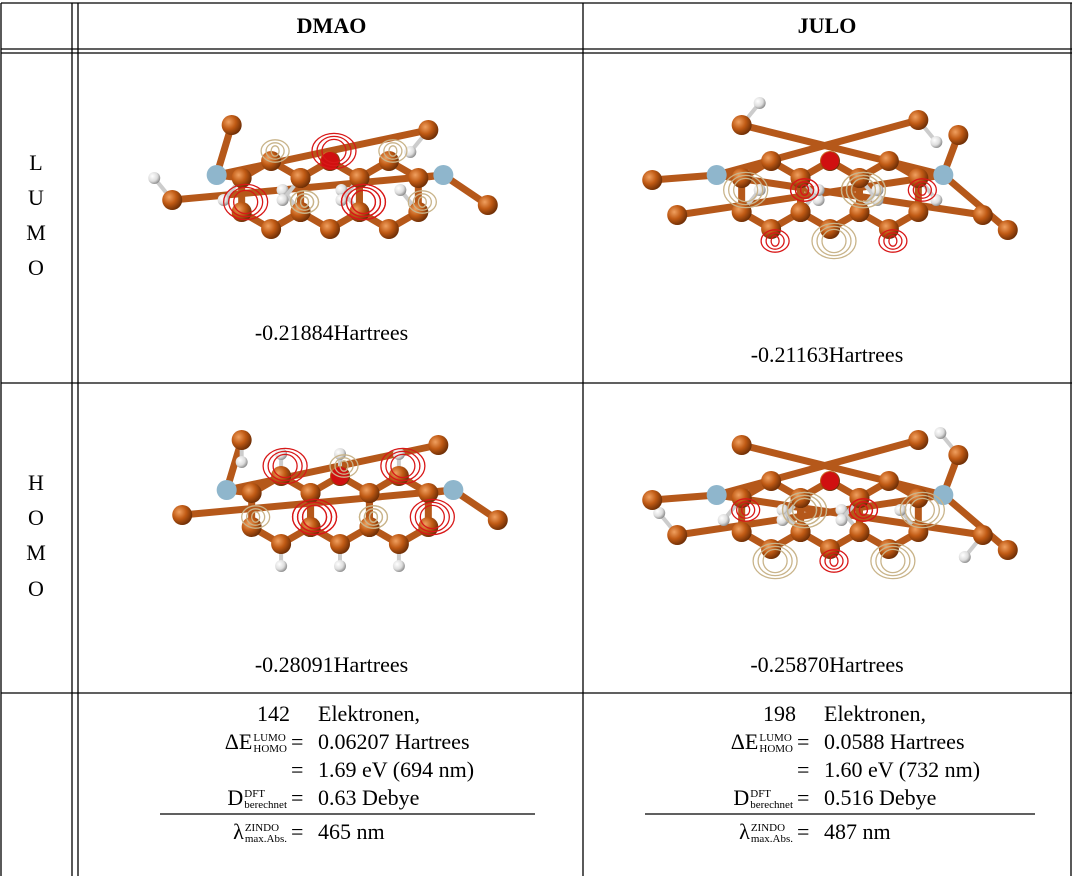 The image size is (1072, 876). Describe the element at coordinates (880, 797) in the screenshot. I see `value: 0.516 Debye` at that location.